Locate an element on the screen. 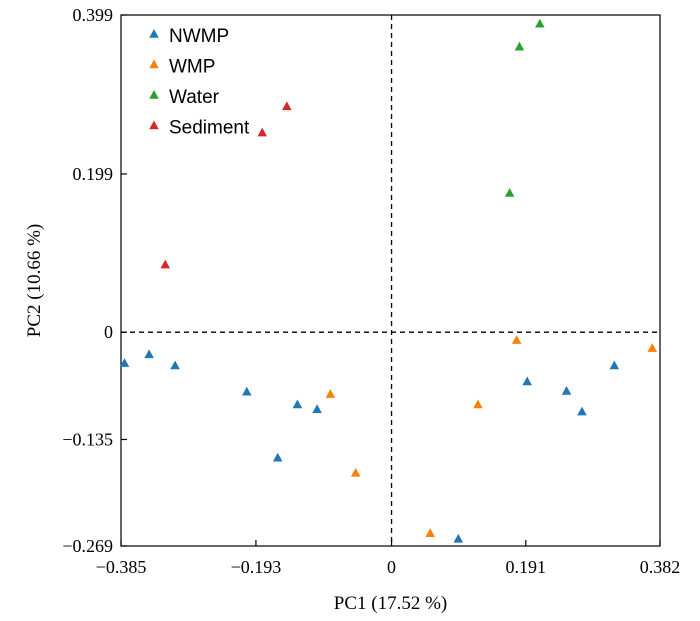 This screenshot has width=700, height=621. legend-label-nwmp: NWMP is located at coordinates (199, 36).